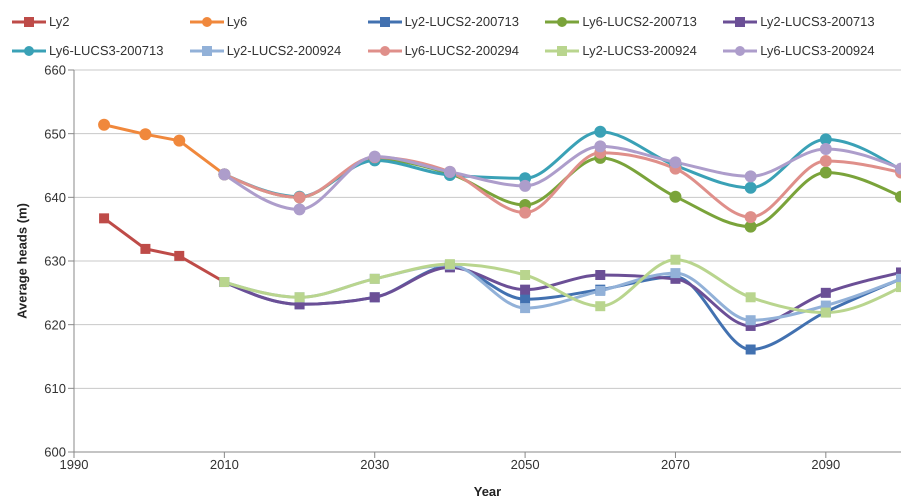  What do you see at coordinates (55, 70) in the screenshot?
I see `y-tick-label: 660` at bounding box center [55, 70].